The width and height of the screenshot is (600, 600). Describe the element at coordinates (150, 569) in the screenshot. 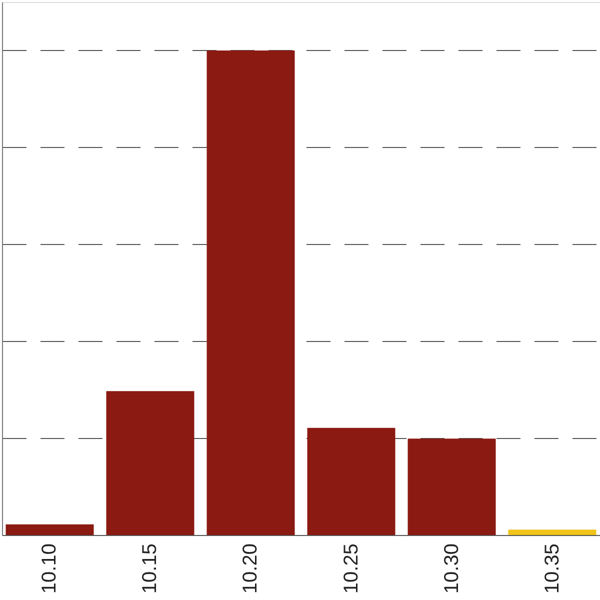

I see `x-tick-label: 10.15` at that location.